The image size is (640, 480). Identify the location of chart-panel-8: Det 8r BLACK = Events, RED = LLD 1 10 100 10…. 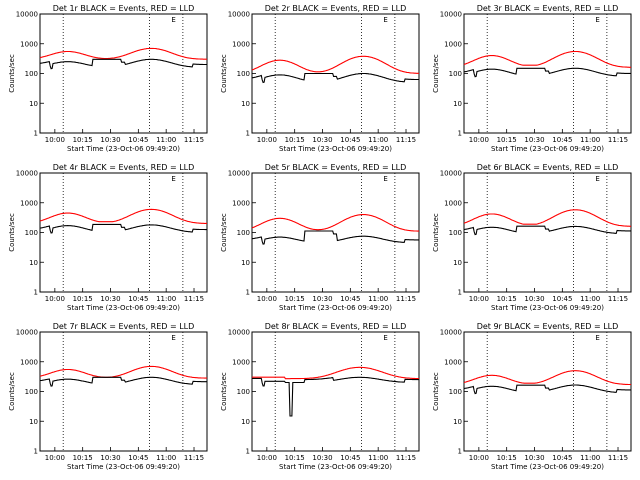
(320, 396).